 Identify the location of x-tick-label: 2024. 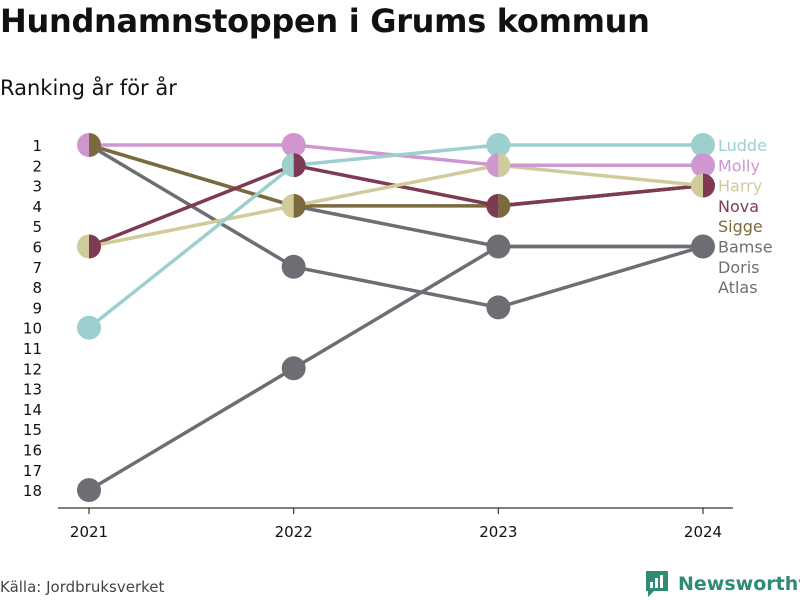
(703, 532).